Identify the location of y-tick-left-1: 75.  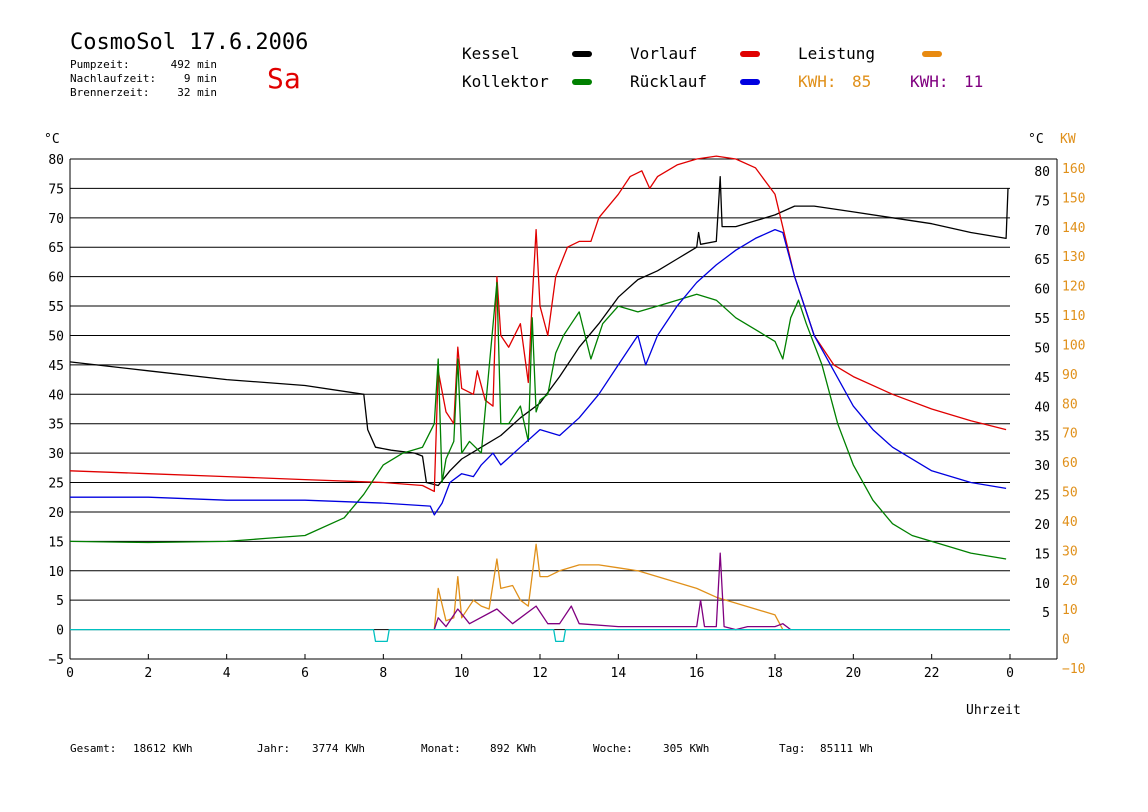
(56, 189).